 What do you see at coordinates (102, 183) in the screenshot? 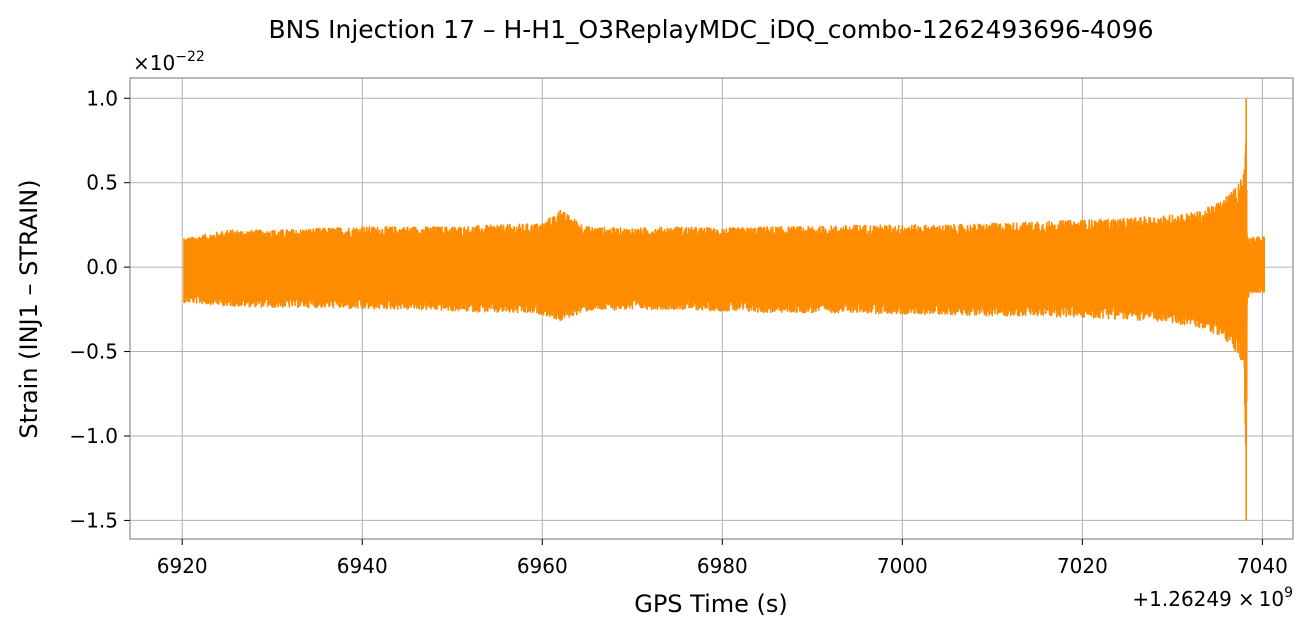
I see `y-tick-label: 0.5` at bounding box center [102, 183].